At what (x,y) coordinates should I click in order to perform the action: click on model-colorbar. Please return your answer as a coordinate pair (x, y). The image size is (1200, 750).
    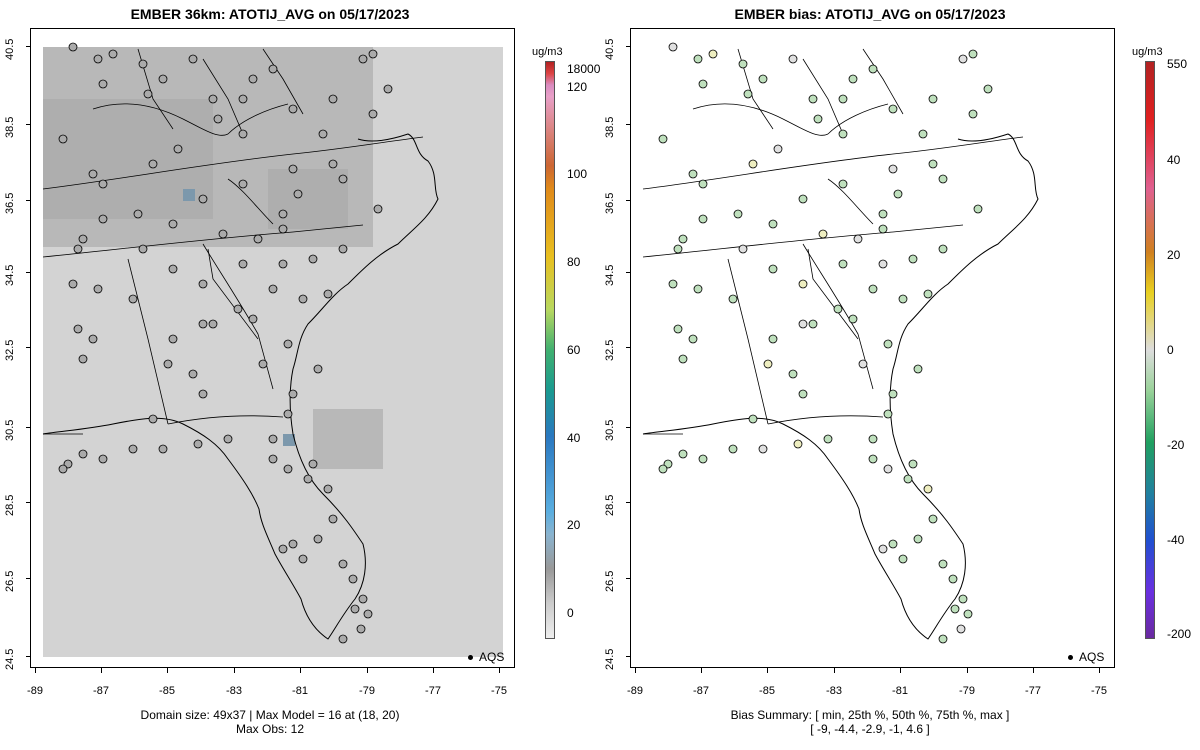
    Looking at the image, I should click on (550, 350).